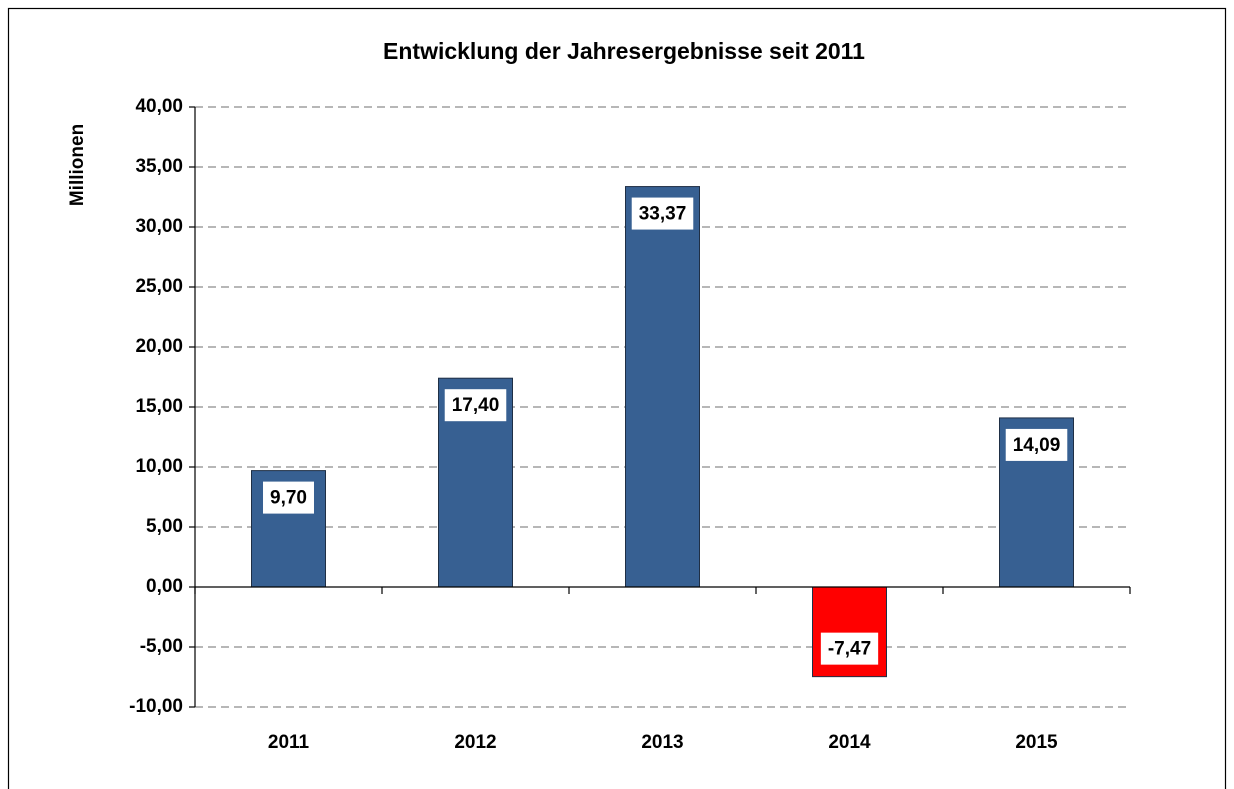 This screenshot has width=1234, height=789. Describe the element at coordinates (159, 406) in the screenshot. I see `y-tick-label: 15,00` at that location.